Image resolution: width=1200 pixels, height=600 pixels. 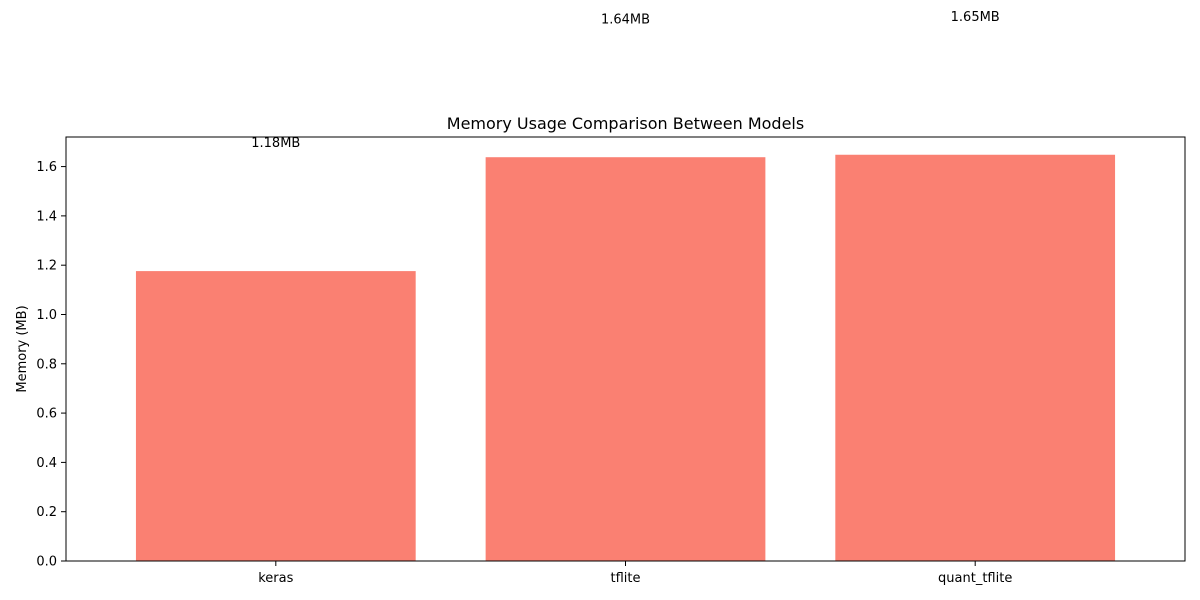 What do you see at coordinates (46, 266) in the screenshot?
I see `y-tick-label: 1.2` at bounding box center [46, 266].